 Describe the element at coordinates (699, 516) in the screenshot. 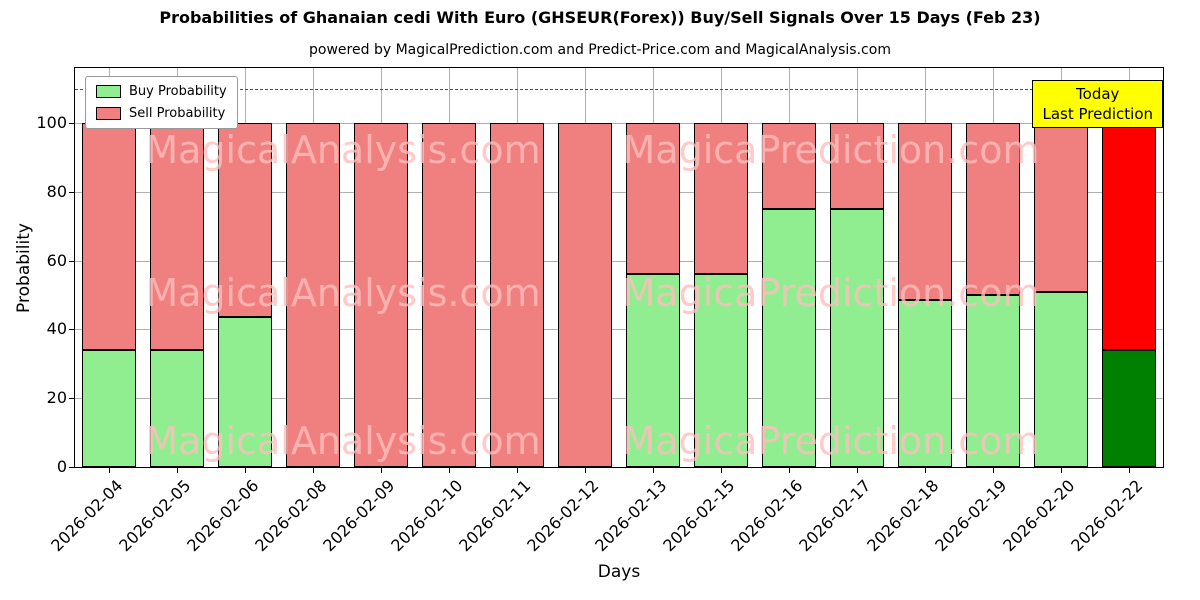

I see `x-tick-label: 2026-02-15` at that location.